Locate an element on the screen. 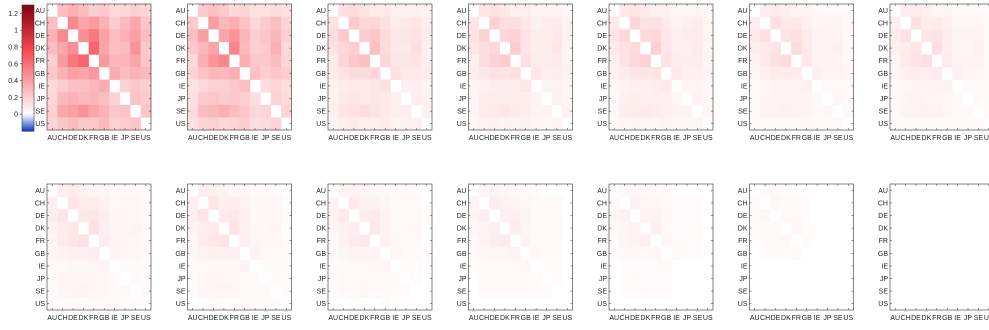 The image size is (989, 330). y-tick-label: US is located at coordinates (883, 124).